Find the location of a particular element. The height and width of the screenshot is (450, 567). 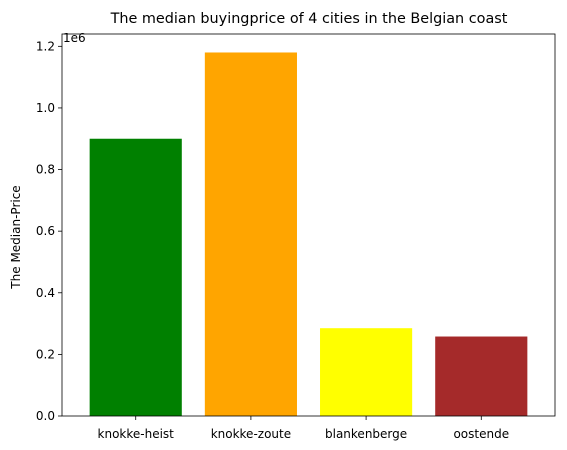

bar-knokke-heist is located at coordinates (135, 277).